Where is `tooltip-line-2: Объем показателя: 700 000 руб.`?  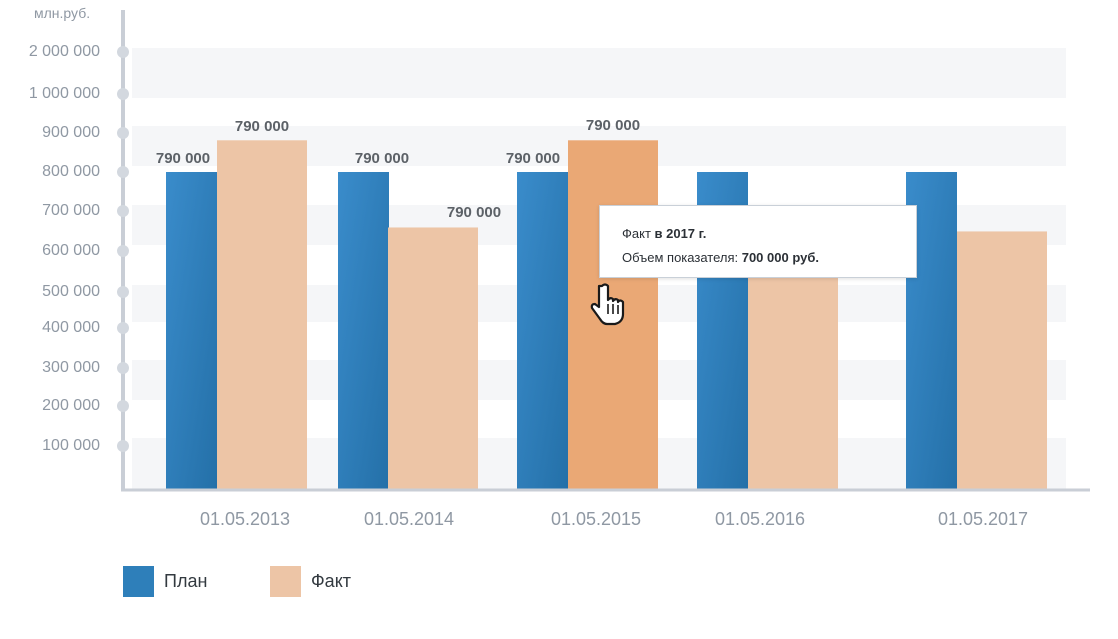
tooltip-line-2: Объем показателя: 700 000 руб. is located at coordinates (720, 257).